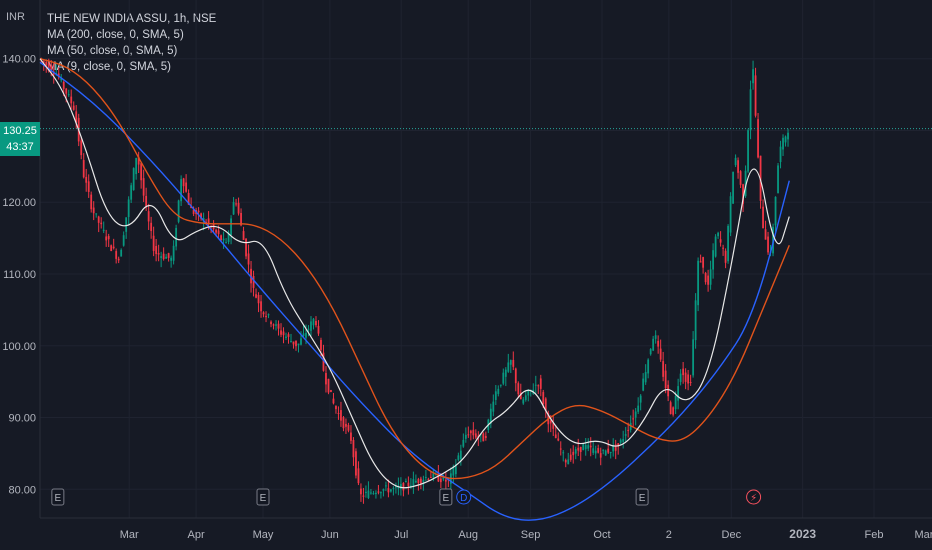 This screenshot has width=932, height=550. I want to click on x-tick-label: Dec, so click(732, 535).